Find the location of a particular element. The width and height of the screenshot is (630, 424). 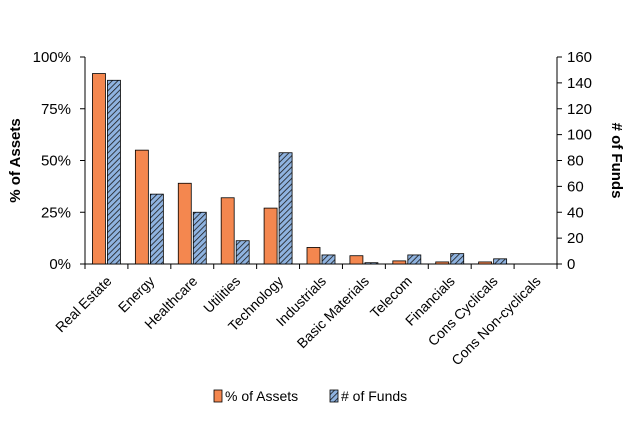

right-axis-title: # of Funds is located at coordinates (616, 161).